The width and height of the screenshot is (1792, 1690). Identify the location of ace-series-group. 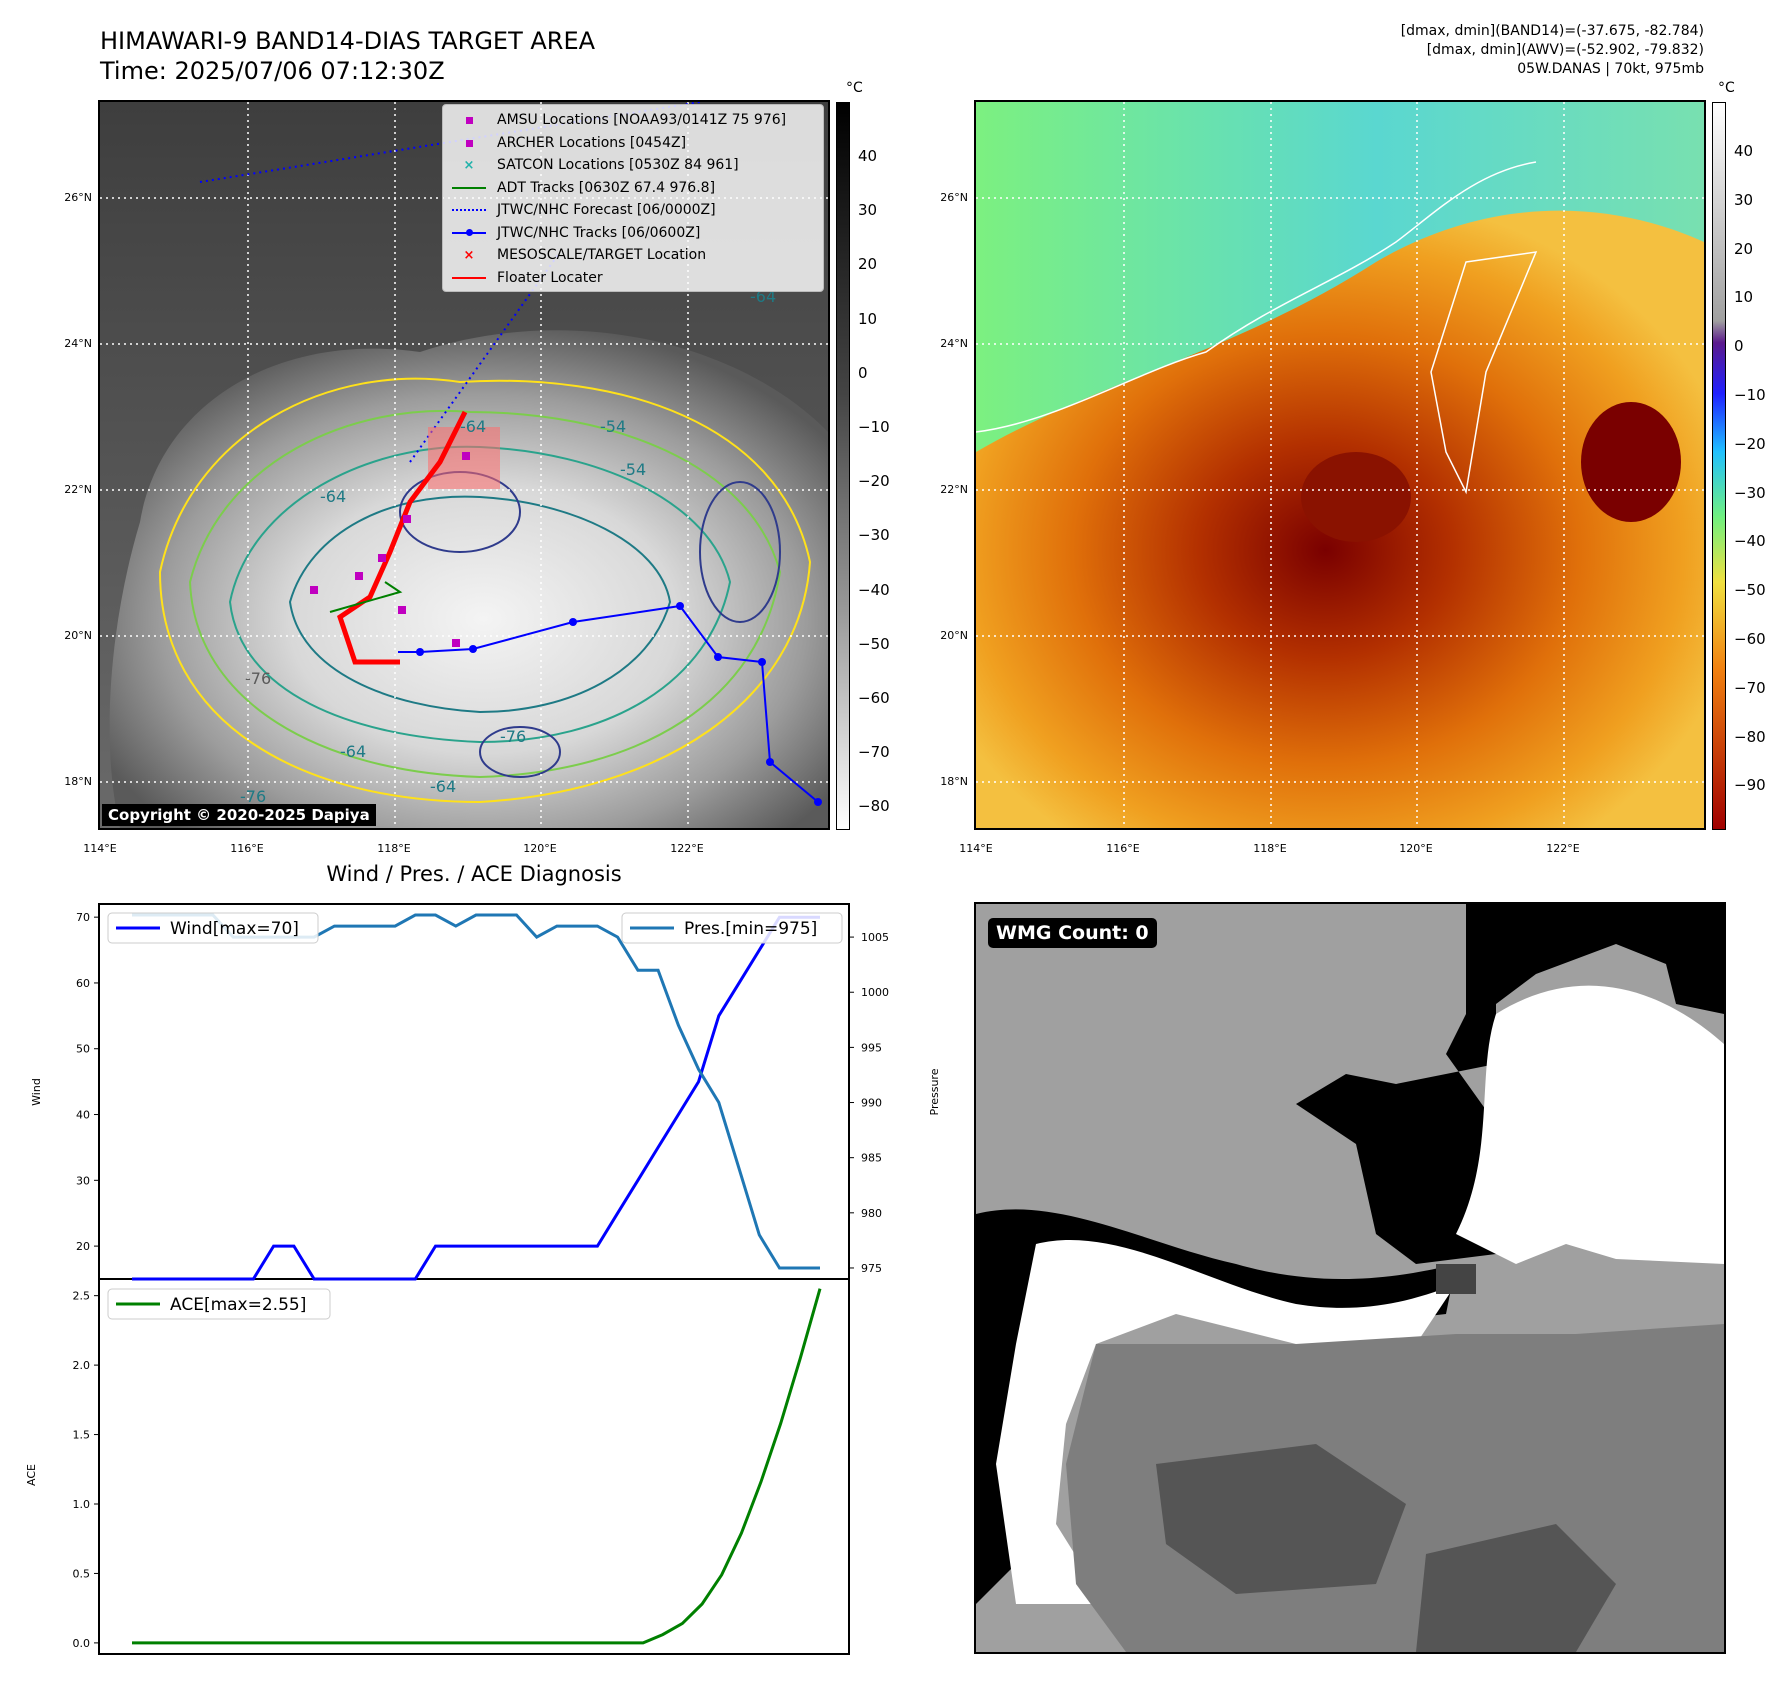
(477, 1466).